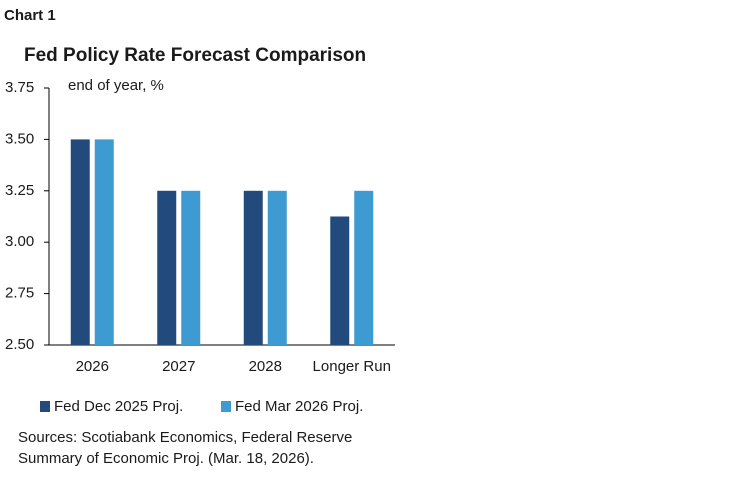 The width and height of the screenshot is (748, 483). Describe the element at coordinates (352, 366) in the screenshot. I see `x-tick-label: Longer Run` at that location.